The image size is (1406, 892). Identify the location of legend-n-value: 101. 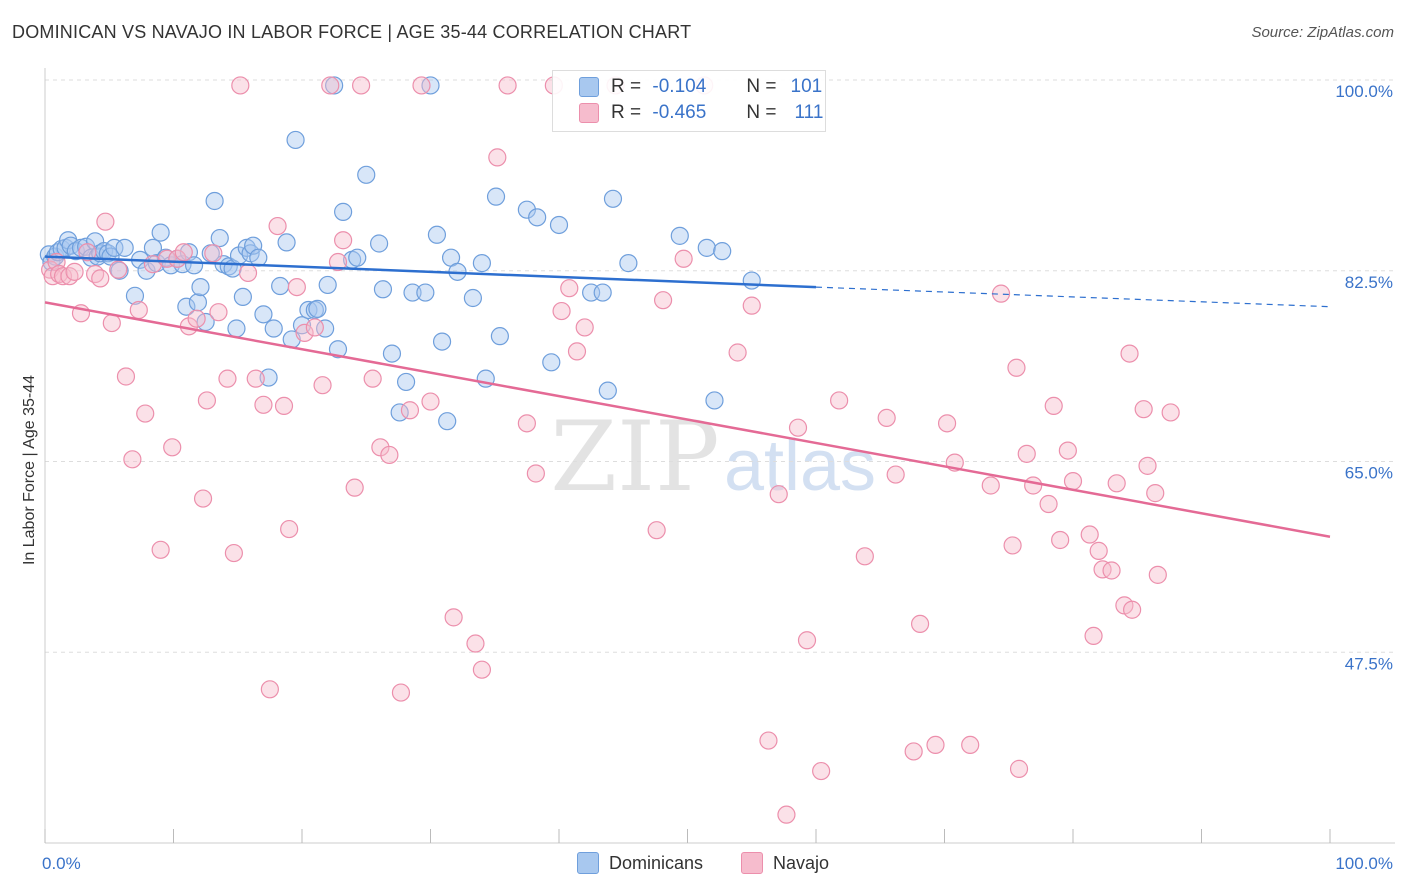
(806, 86).